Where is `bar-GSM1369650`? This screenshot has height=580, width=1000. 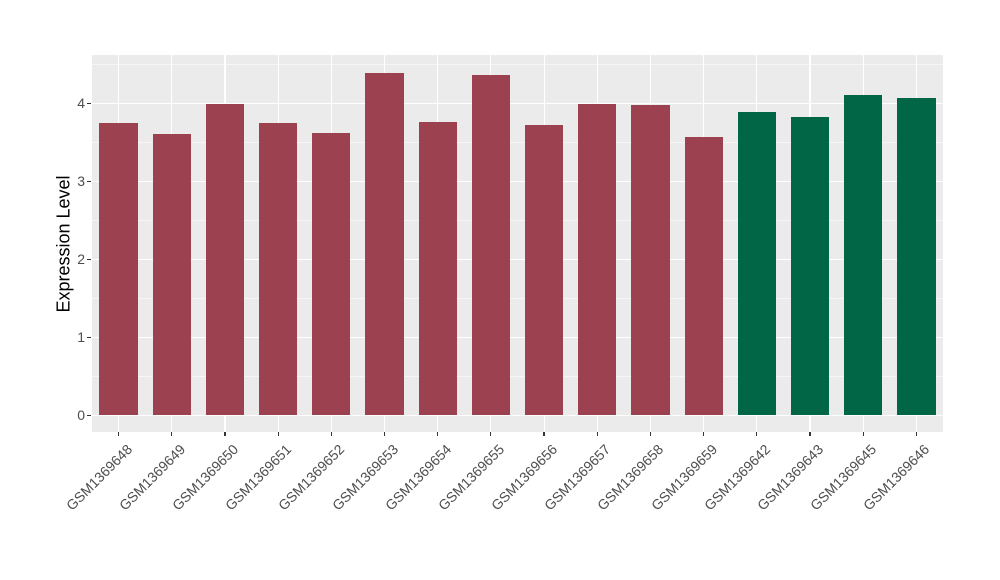
bar-GSM1369650 is located at coordinates (225, 259).